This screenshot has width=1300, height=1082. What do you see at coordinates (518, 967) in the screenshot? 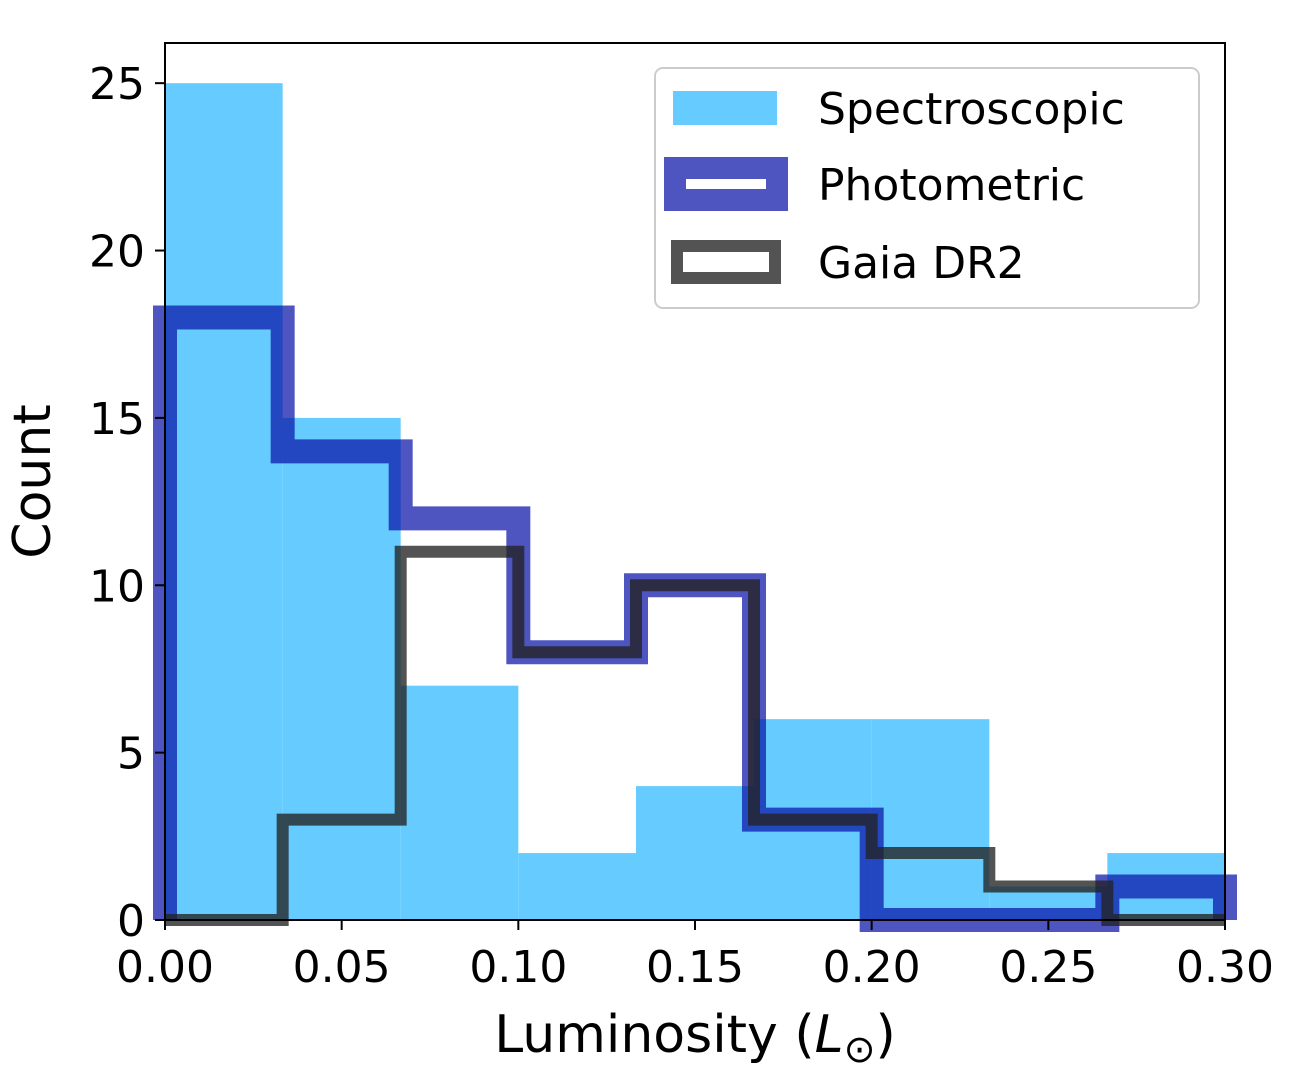
I see `x-tick-label: 0.10` at bounding box center [518, 967].